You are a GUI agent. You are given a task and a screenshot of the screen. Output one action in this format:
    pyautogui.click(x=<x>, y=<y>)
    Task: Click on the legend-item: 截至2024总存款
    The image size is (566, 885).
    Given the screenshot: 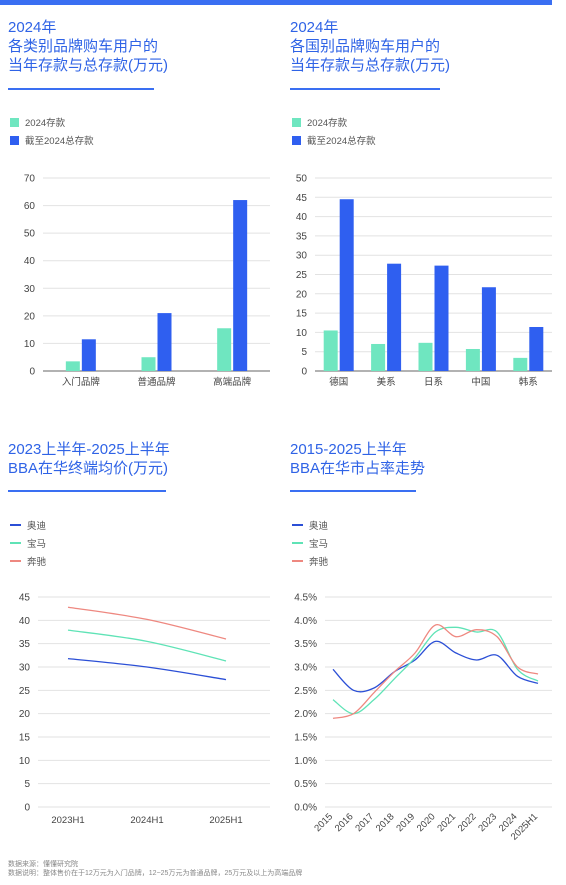 What is the action you would take?
    pyautogui.click(x=52, y=140)
    